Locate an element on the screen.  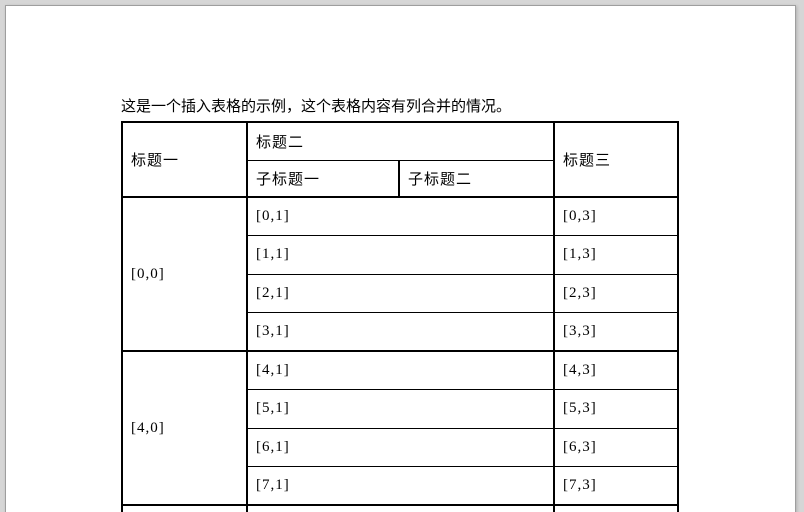
table-row: [3,1] [3,3] is located at coordinates (401, 332).